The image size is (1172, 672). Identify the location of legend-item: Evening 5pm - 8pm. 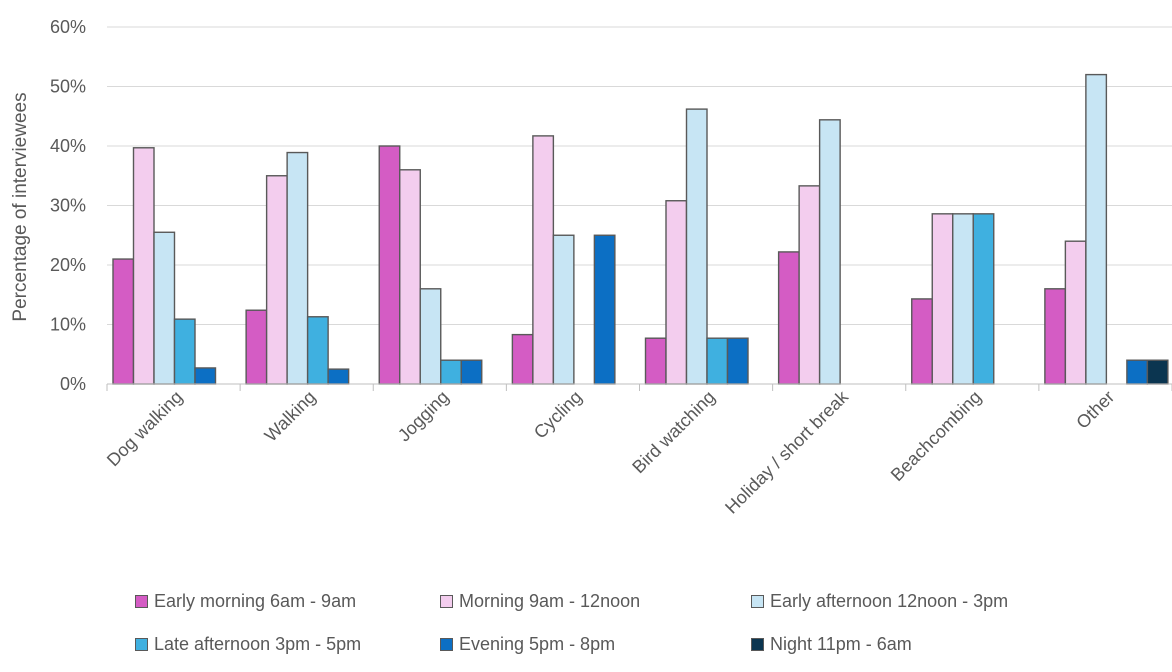
(595, 644).